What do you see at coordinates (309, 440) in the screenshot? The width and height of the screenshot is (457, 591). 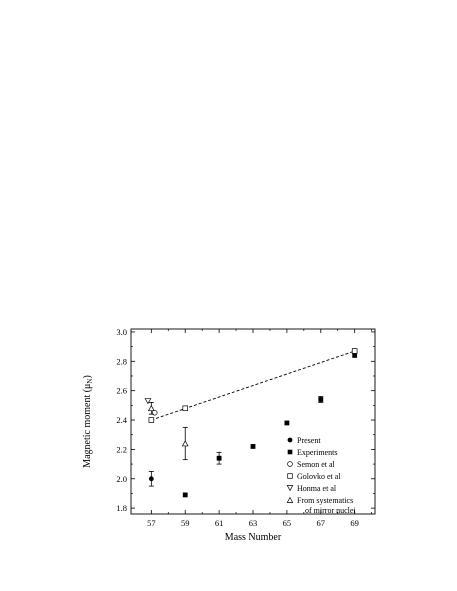 I see `legend-label-present: Present` at bounding box center [309, 440].